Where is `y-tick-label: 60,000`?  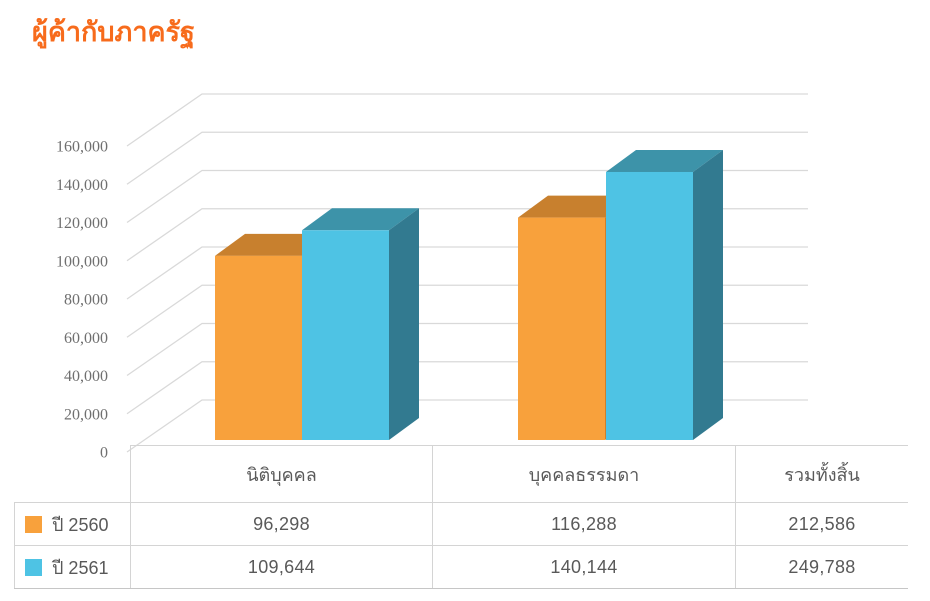 y-tick-label: 60,000 is located at coordinates (86, 338).